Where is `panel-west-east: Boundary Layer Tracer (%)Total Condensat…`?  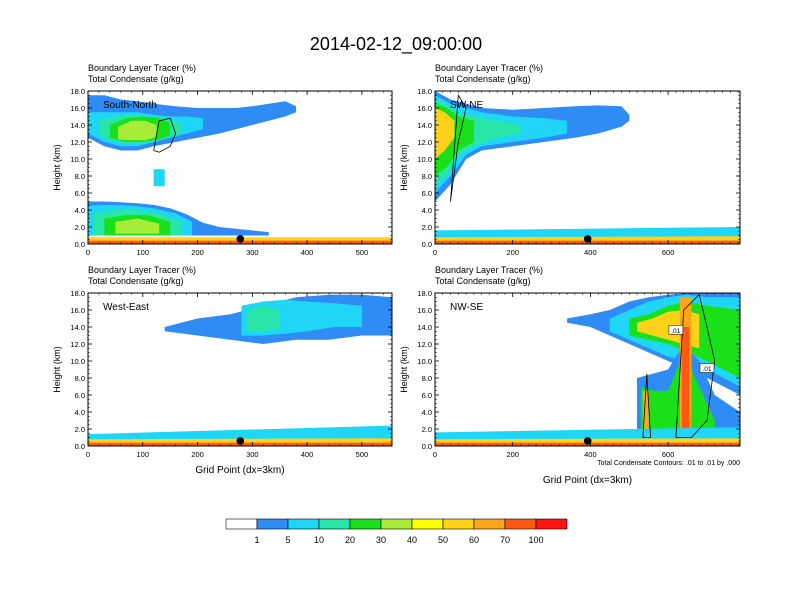
panel-west-east: Boundary Layer Tracer (%)Total Condensat… is located at coordinates (222, 370).